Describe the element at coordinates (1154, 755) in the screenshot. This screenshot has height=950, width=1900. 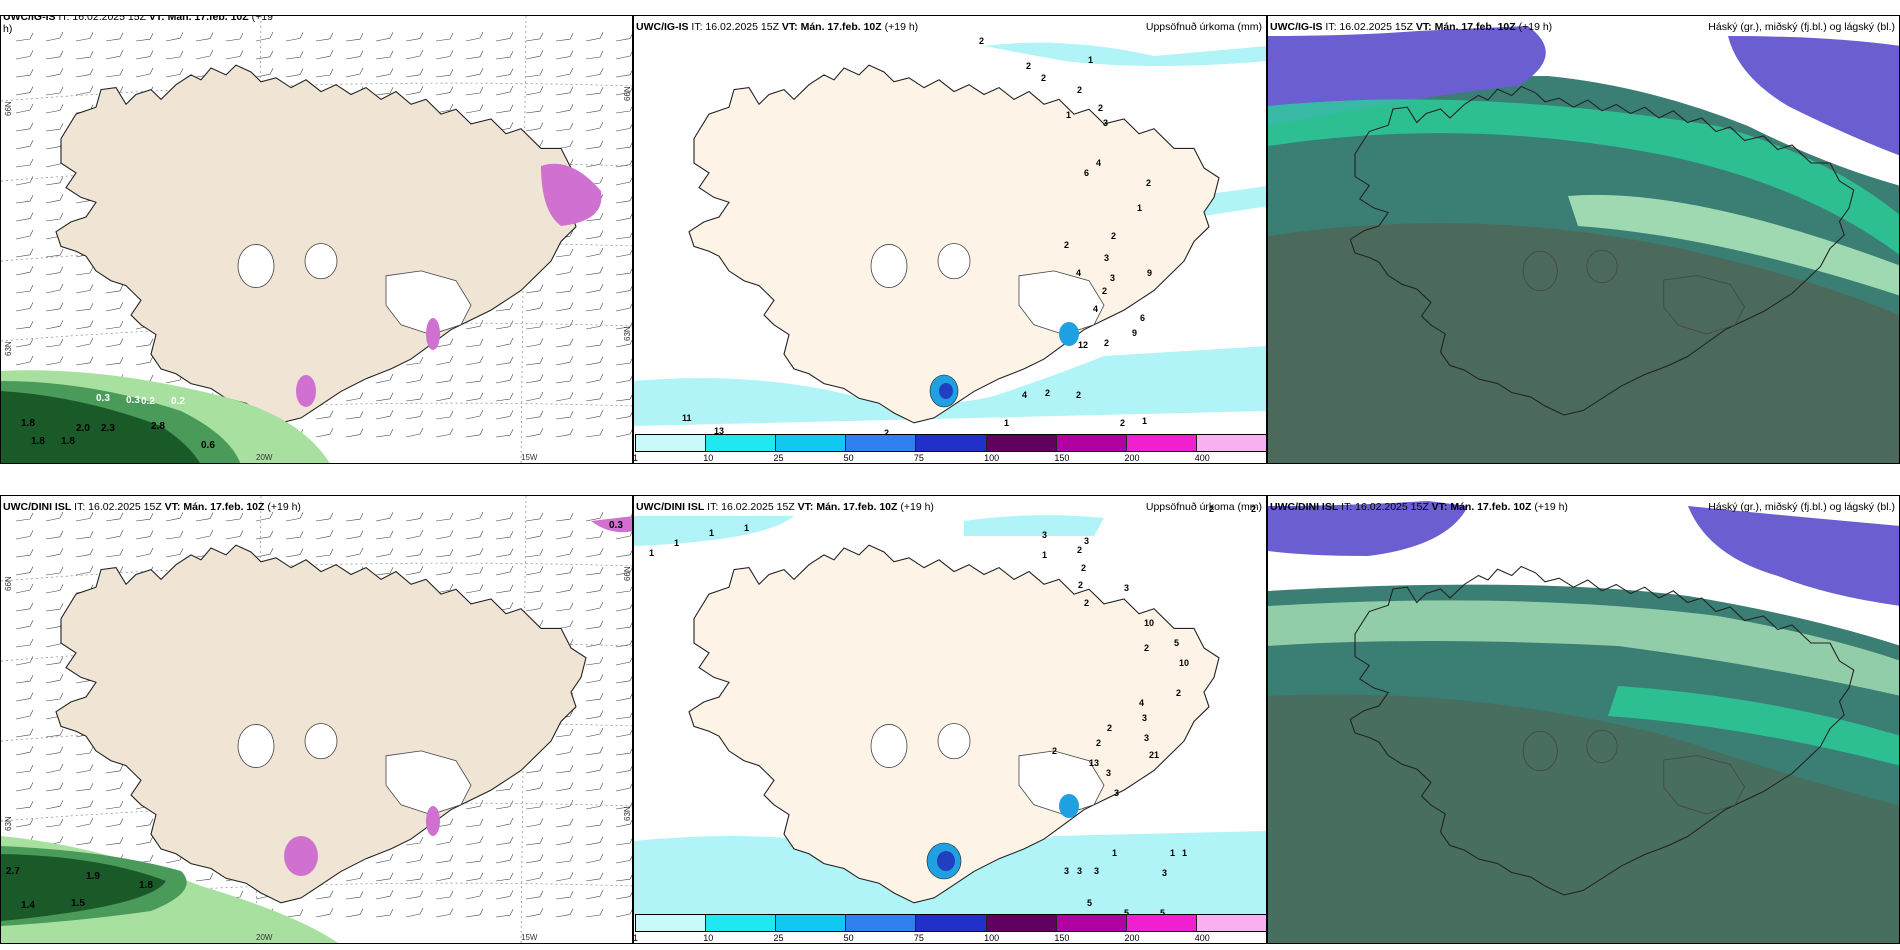
I see `map-value: 21` at that location.